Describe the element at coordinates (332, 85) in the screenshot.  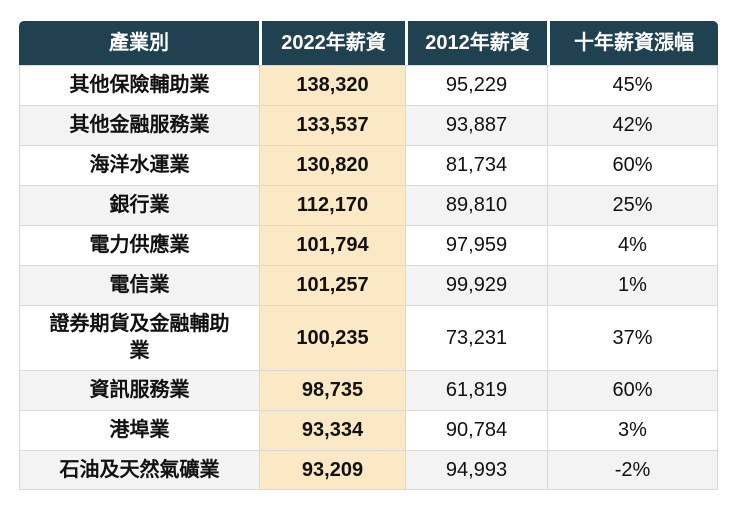
I see `salary-2022-cell: 138,320` at that location.